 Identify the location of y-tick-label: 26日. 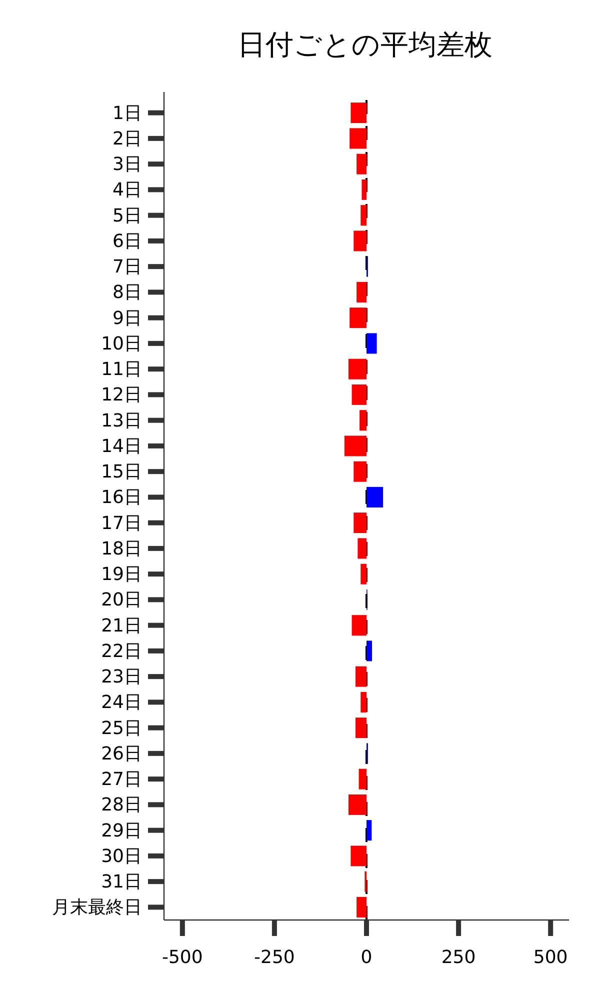
(121, 753).